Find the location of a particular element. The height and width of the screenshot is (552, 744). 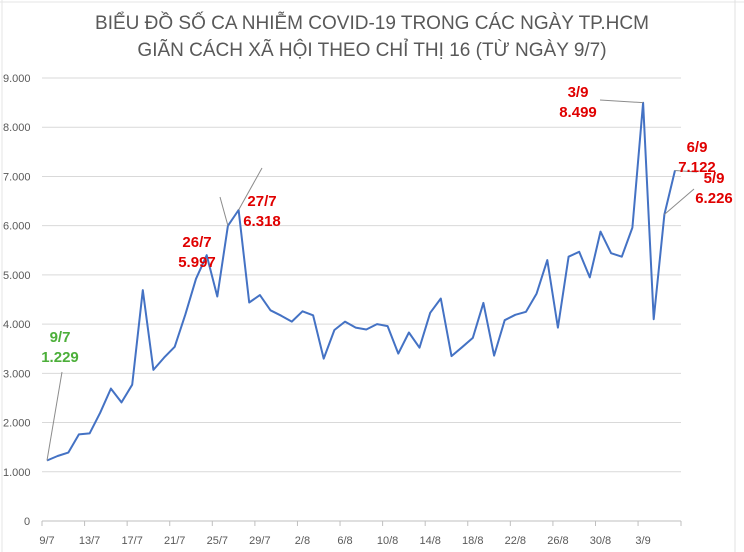

annotation-value: 6.226 is located at coordinates (714, 198).